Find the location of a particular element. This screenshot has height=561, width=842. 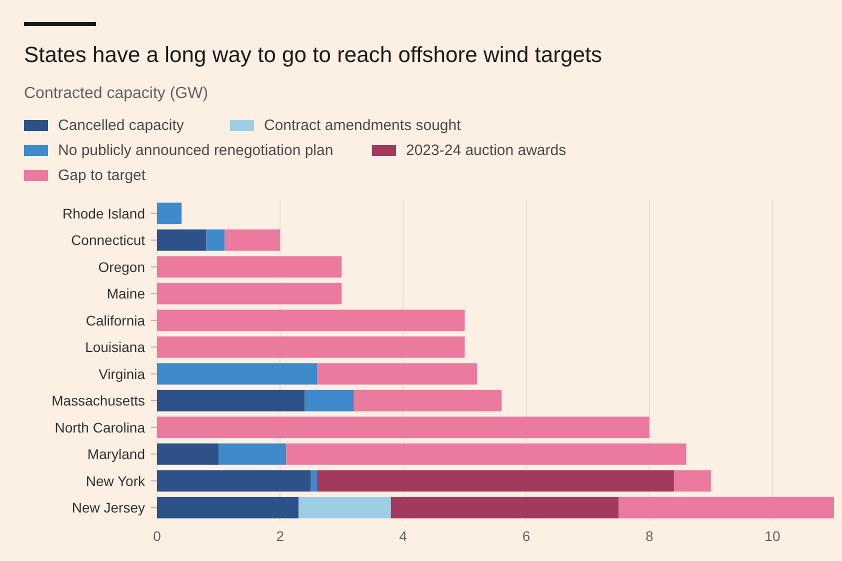

x-tick-label: 8 is located at coordinates (649, 536).